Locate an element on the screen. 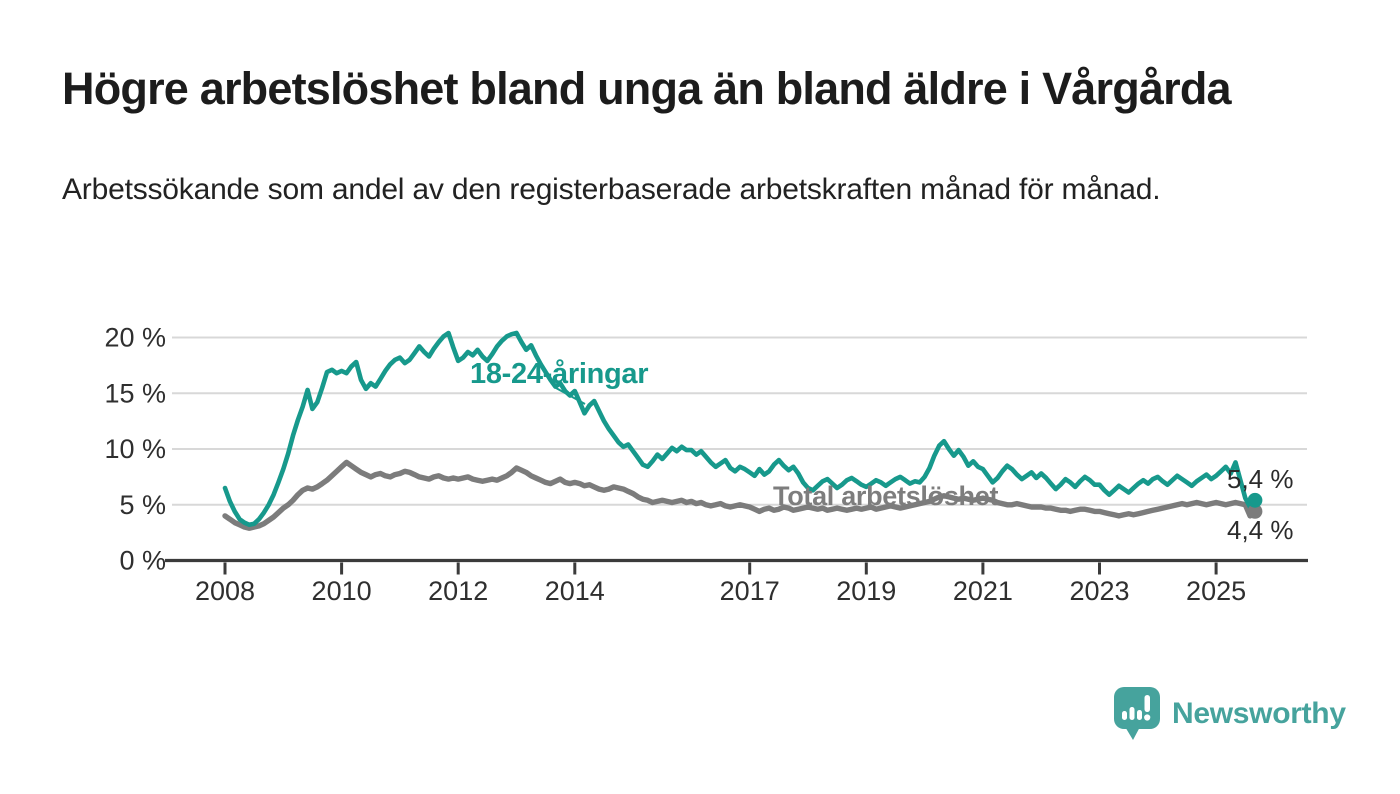 This screenshot has width=1400, height=794. end-value-young: 5,4 % is located at coordinates (1260, 479).